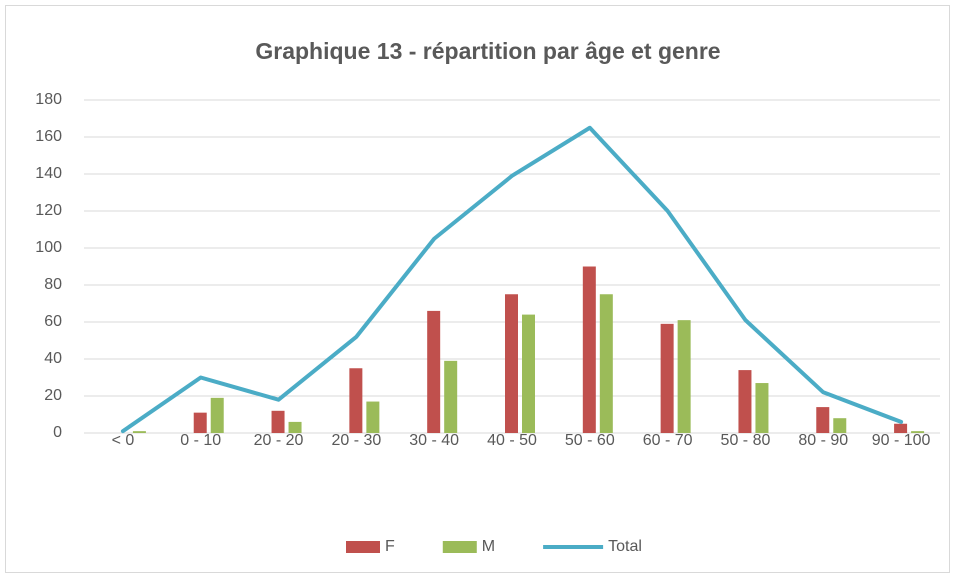 The image size is (955, 578). Describe the element at coordinates (356, 440) in the screenshot. I see `x-tick-label: 20 - 30` at that location.